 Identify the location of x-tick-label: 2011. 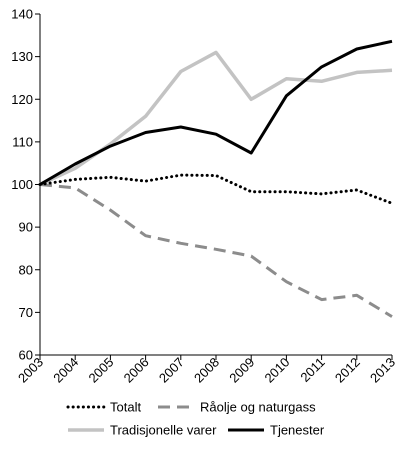
(312, 370).